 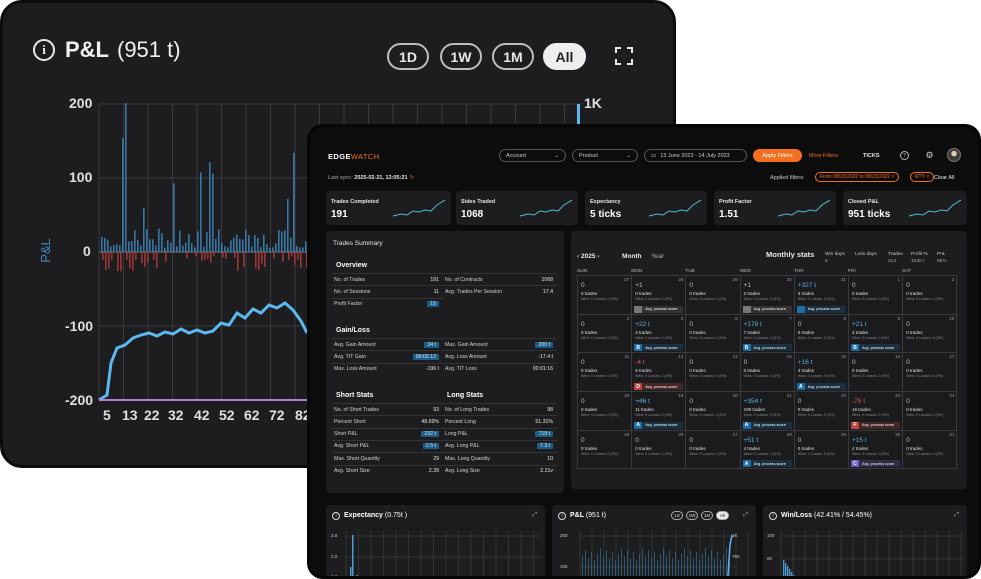 What do you see at coordinates (588, 256) in the screenshot?
I see `year-selector: ‹ 2025 ›` at bounding box center [588, 256].